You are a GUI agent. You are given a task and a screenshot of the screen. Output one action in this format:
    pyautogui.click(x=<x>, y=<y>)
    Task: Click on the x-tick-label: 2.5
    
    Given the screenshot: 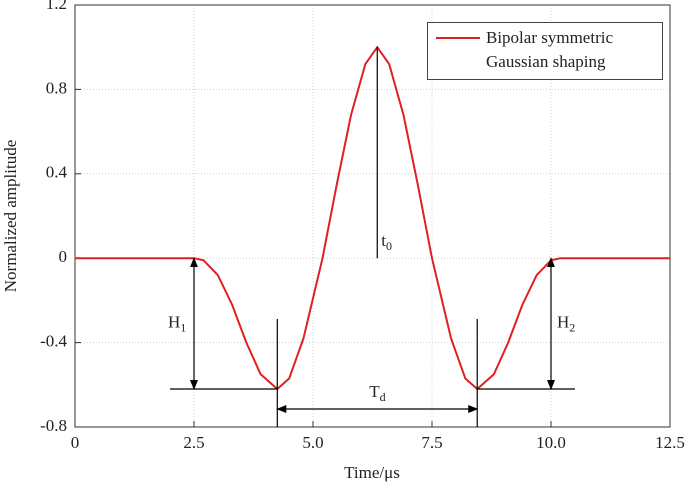 What is the action you would take?
    pyautogui.click(x=193, y=442)
    